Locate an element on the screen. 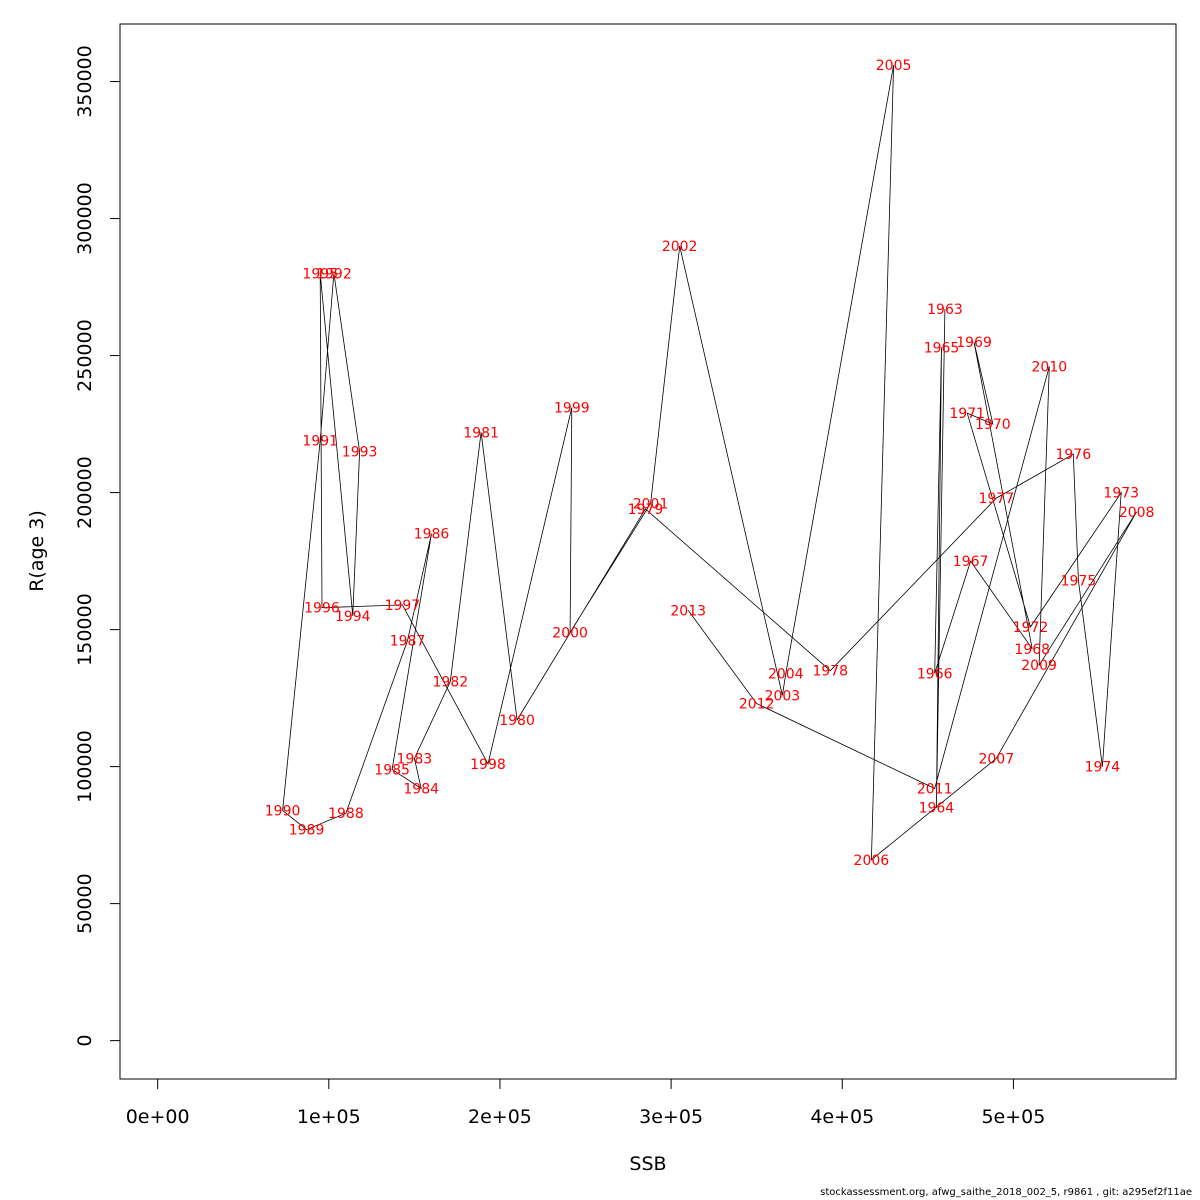 This screenshot has height=1200, width=1200. point-label-1974: 1974 is located at coordinates (1103, 768).